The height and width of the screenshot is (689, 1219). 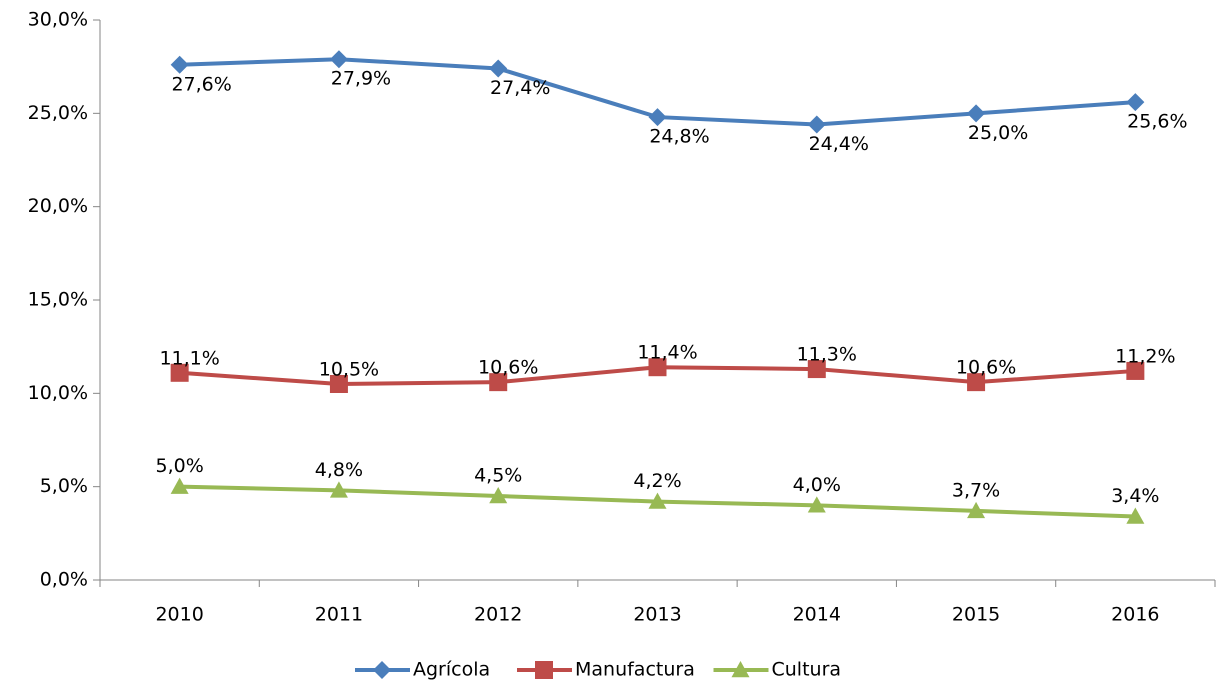 What do you see at coordinates (1157, 122) in the screenshot?
I see `data-label: 25,6%` at bounding box center [1157, 122].